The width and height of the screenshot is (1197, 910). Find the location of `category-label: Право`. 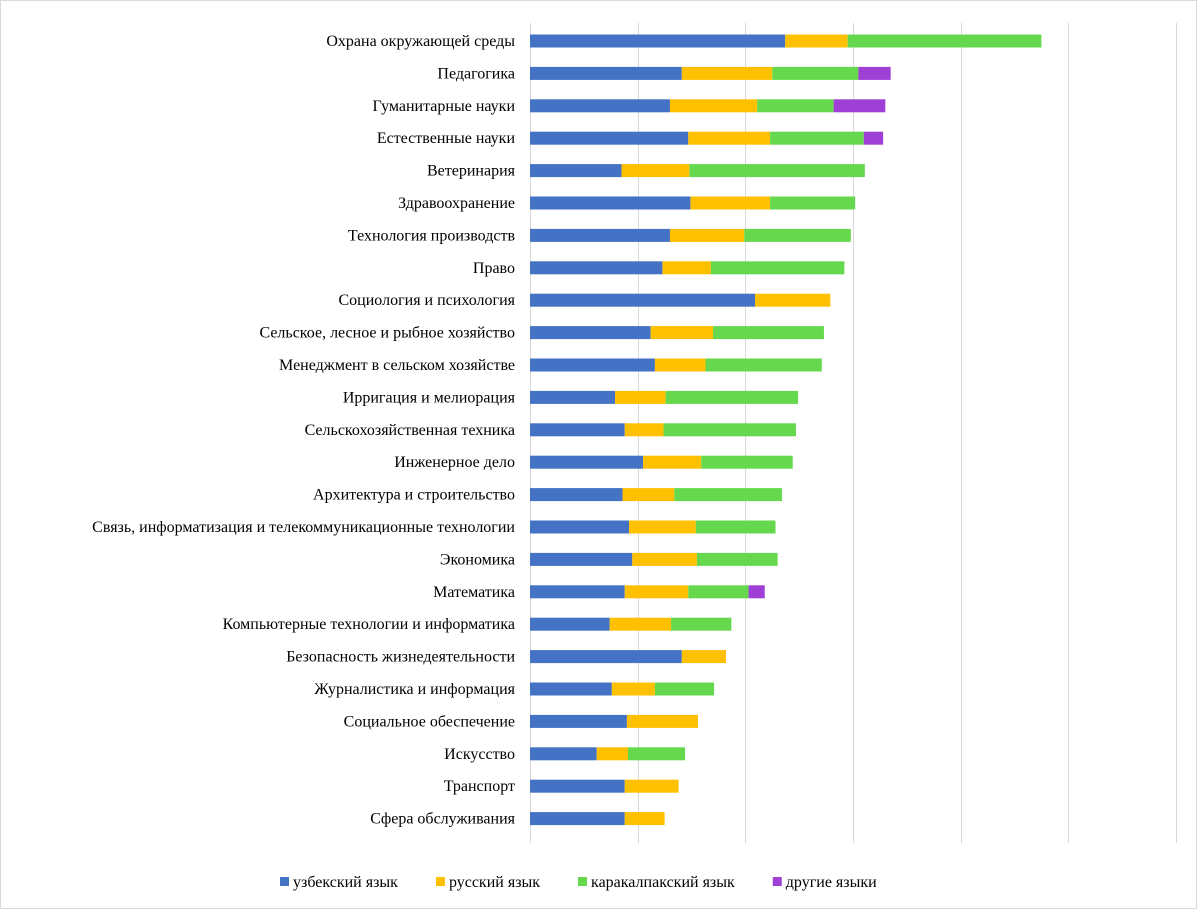

category-label: Право is located at coordinates (494, 268).